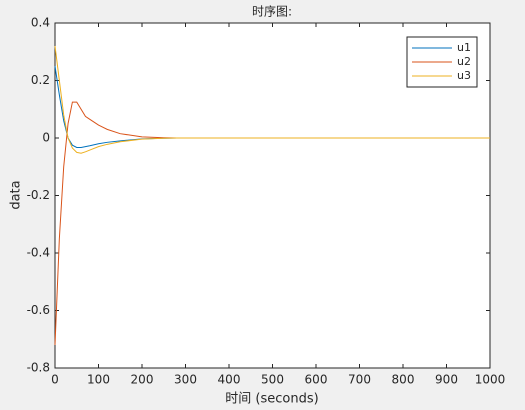 The width and height of the screenshot is (525, 410). What do you see at coordinates (272, 380) in the screenshot?
I see `x-tick-label: 500` at bounding box center [272, 380].